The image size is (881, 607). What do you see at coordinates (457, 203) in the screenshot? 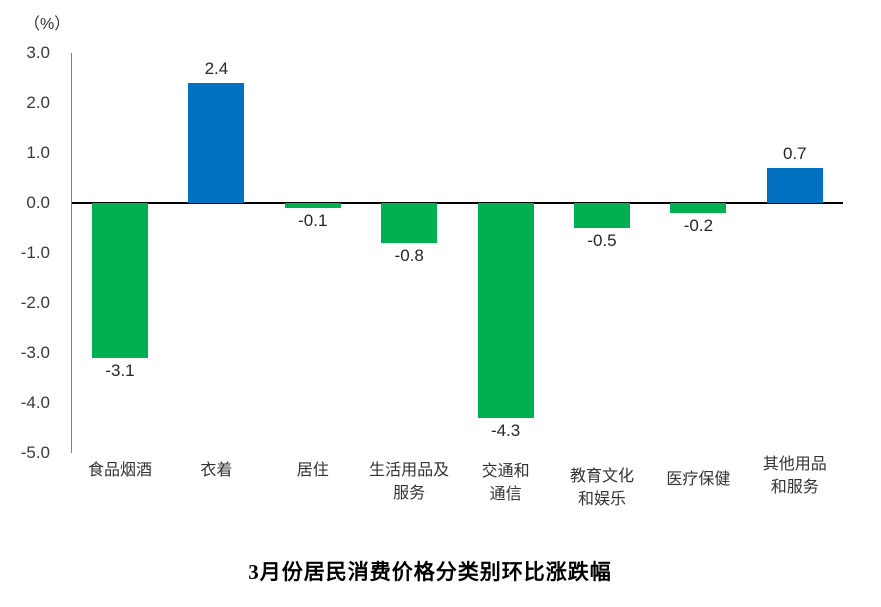
I see `zero-baseline` at bounding box center [457, 203].